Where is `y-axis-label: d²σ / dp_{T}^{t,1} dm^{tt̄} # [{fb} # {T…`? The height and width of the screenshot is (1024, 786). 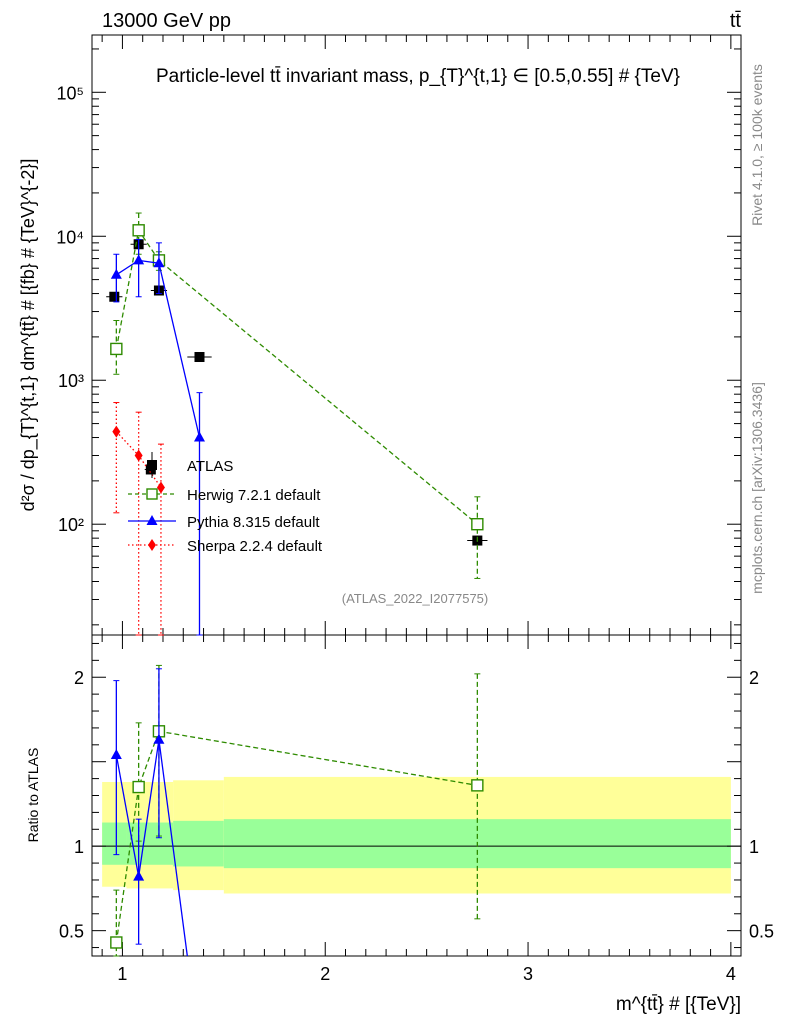
y-axis-label: d²σ / dp_{T}^{t,1} dm^{tt̄} # [{fb} # {T… is located at coordinates (28, 335).